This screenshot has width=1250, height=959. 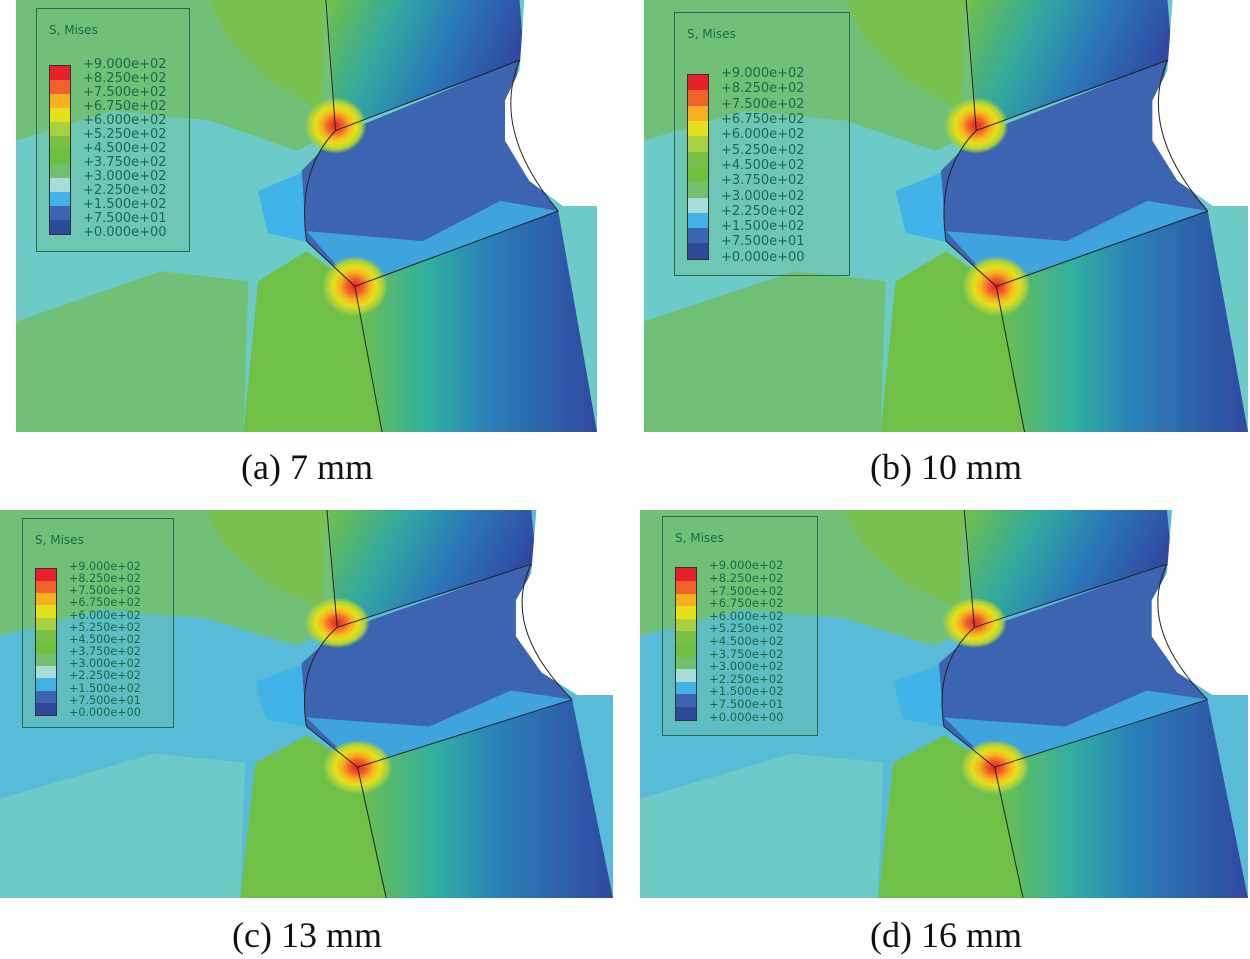 I want to click on caption-a: (a) 7 mm, so click(x=307, y=467).